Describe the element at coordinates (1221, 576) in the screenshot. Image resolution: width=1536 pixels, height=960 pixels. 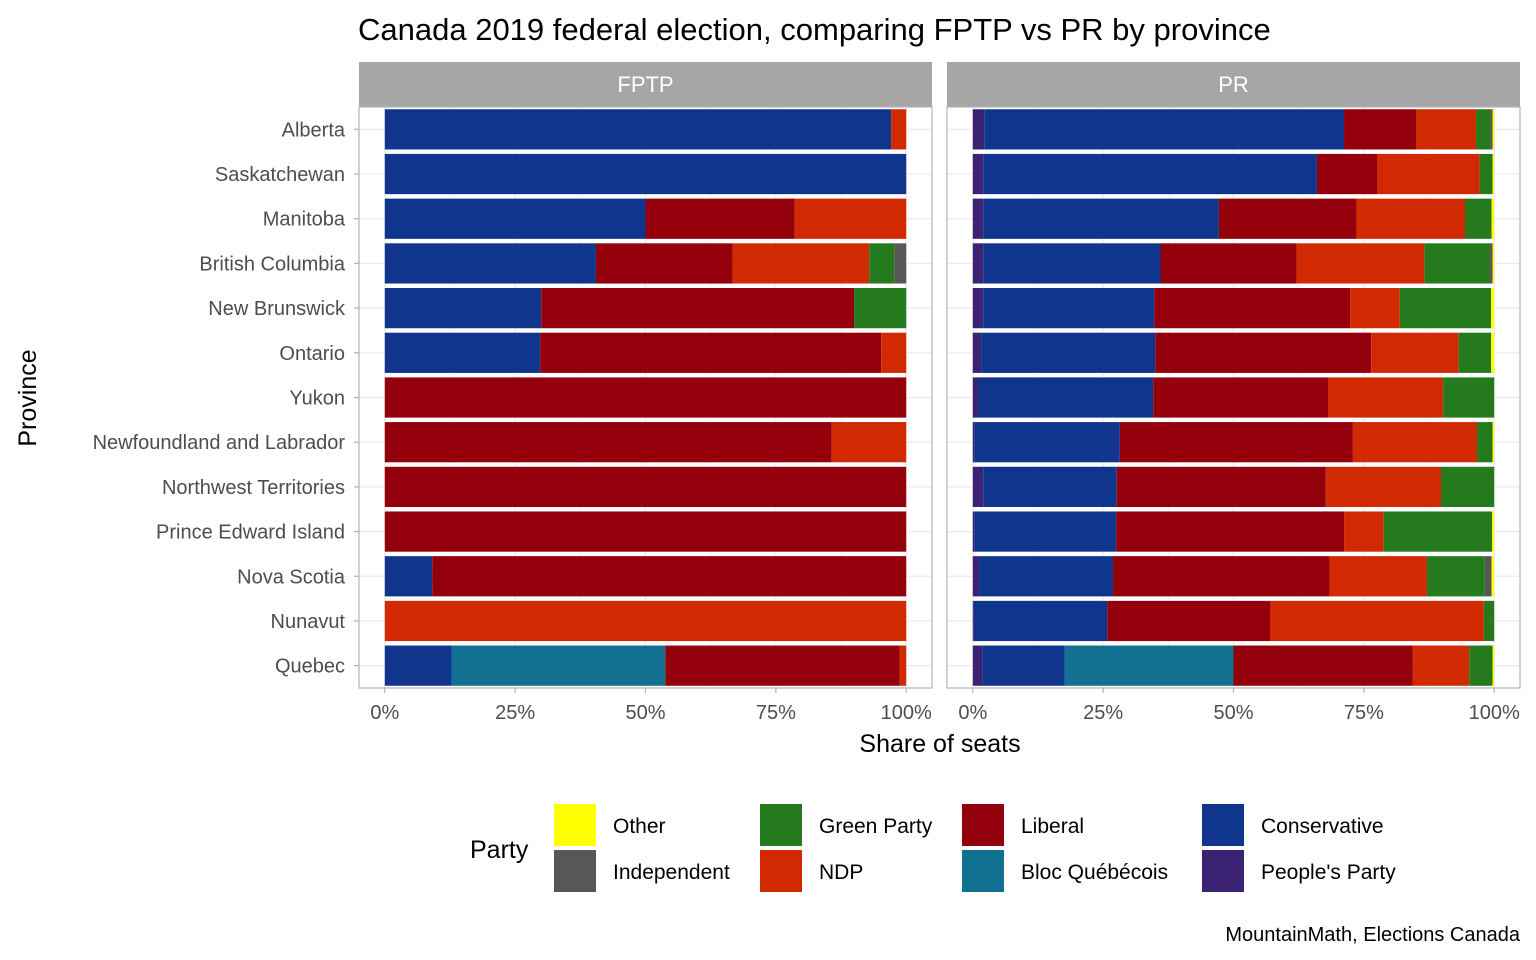
I see `bar-pr-nova-scotia-liberal` at that location.